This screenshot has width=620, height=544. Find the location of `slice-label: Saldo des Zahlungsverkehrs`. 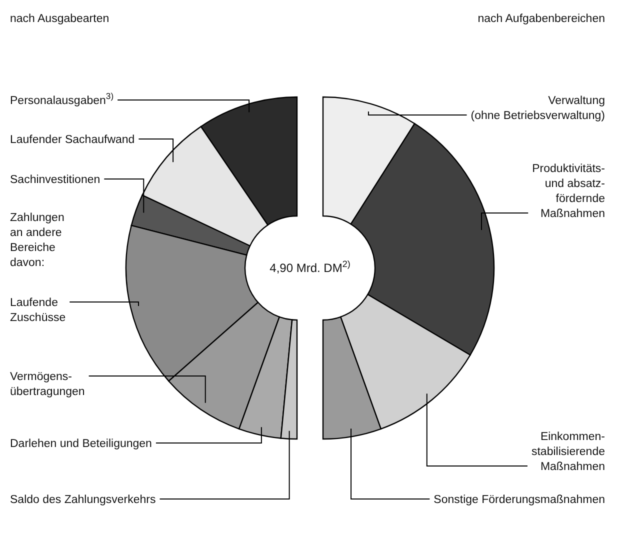

slice-label: Saldo des Zahlungsverkehrs is located at coordinates (83, 500).